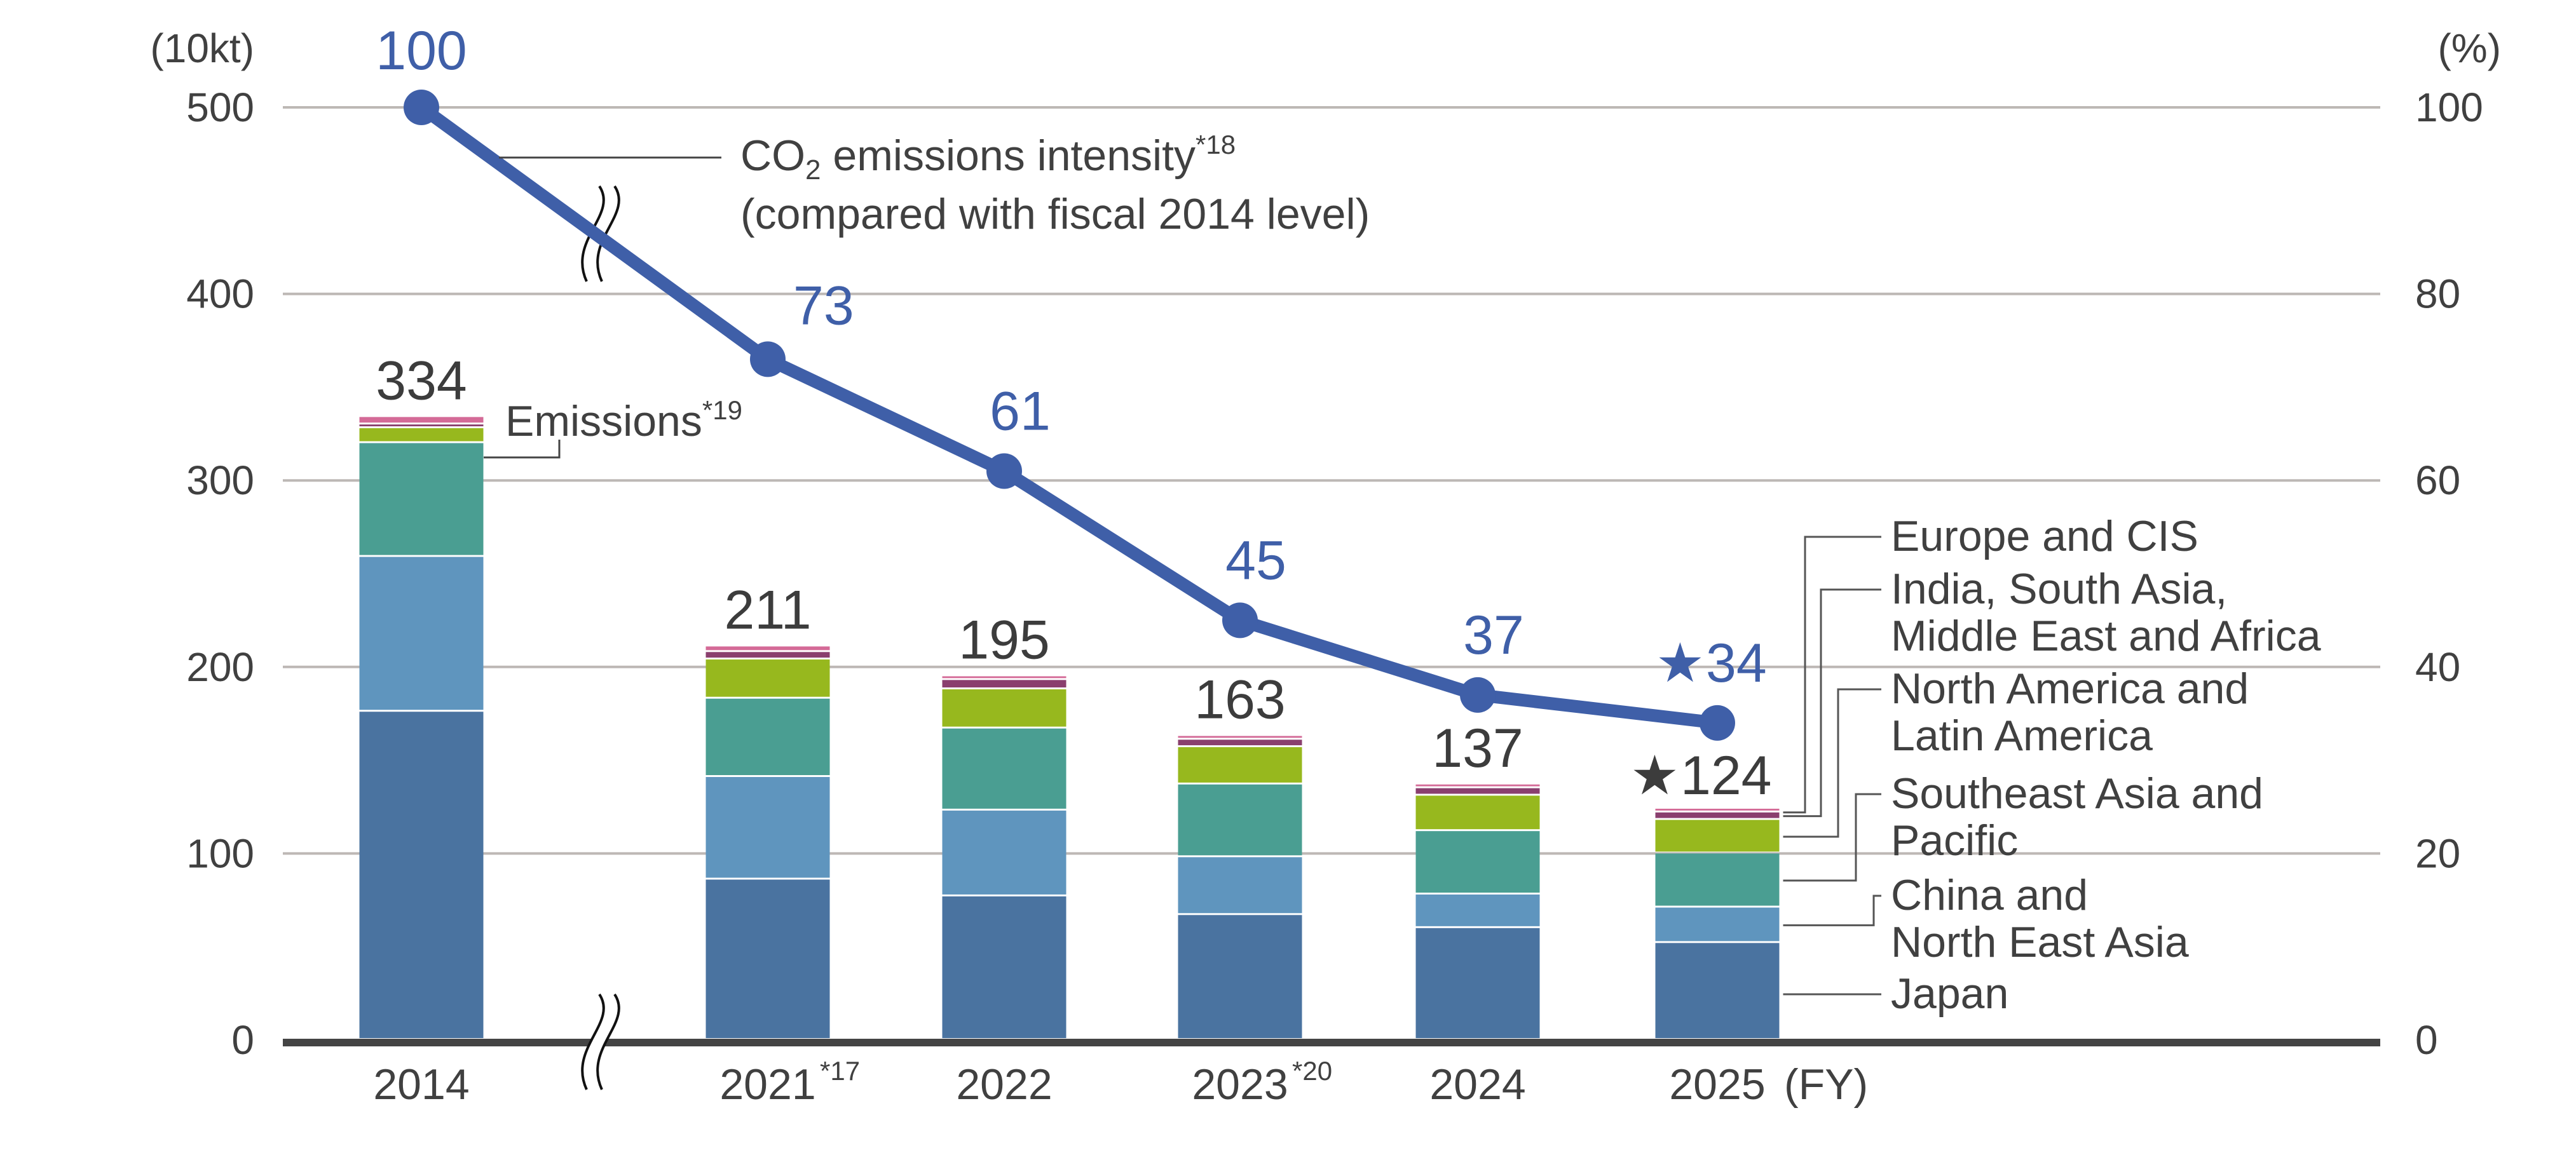  What do you see at coordinates (722, 410) in the screenshot?
I see `emissions-note: *19` at bounding box center [722, 410].